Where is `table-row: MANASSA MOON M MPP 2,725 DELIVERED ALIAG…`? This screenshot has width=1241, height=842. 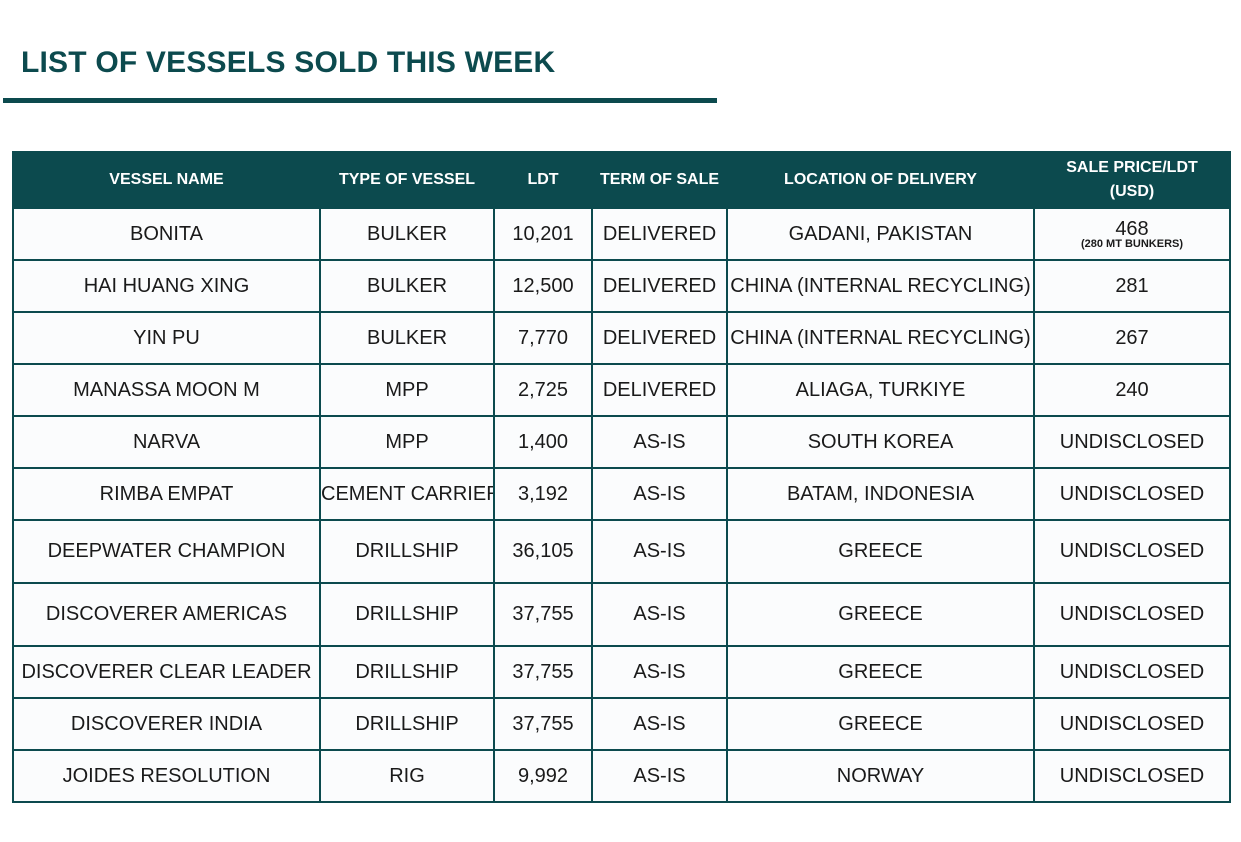 table-row: MANASSA MOON M MPP 2,725 DELIVERED ALIAG… is located at coordinates (621, 390).